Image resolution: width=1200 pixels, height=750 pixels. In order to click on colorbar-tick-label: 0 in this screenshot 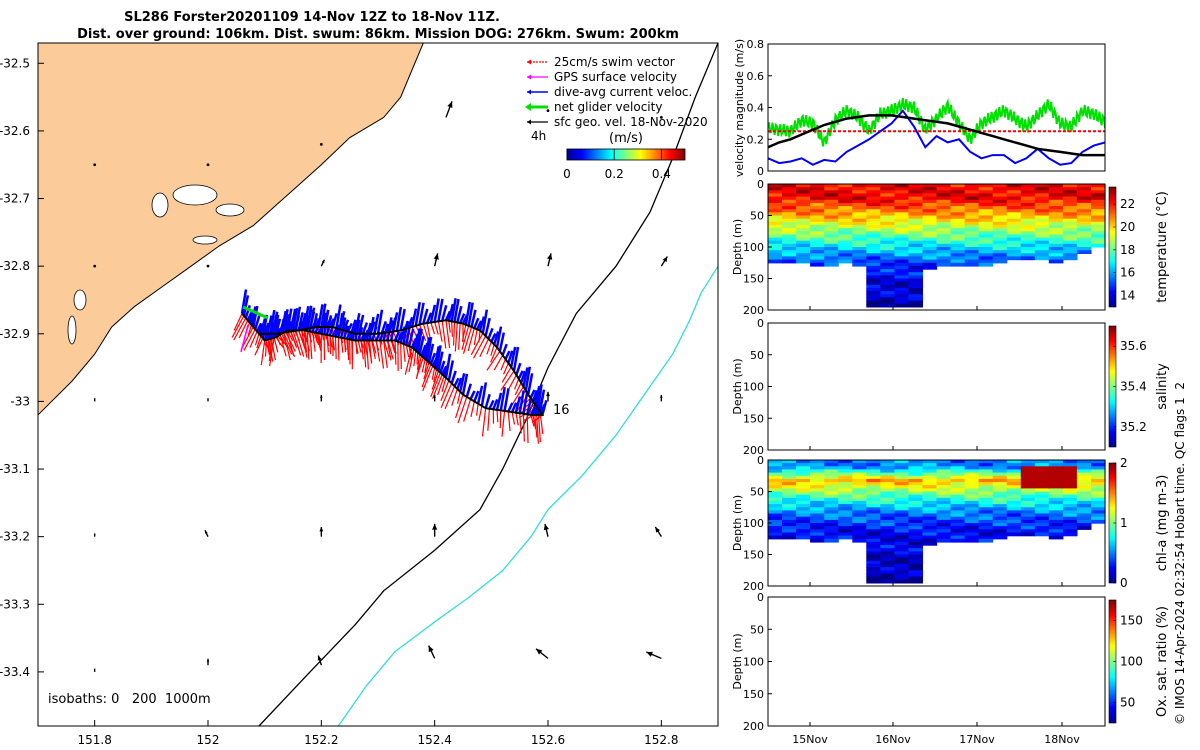, I will do `click(1124, 583)`.